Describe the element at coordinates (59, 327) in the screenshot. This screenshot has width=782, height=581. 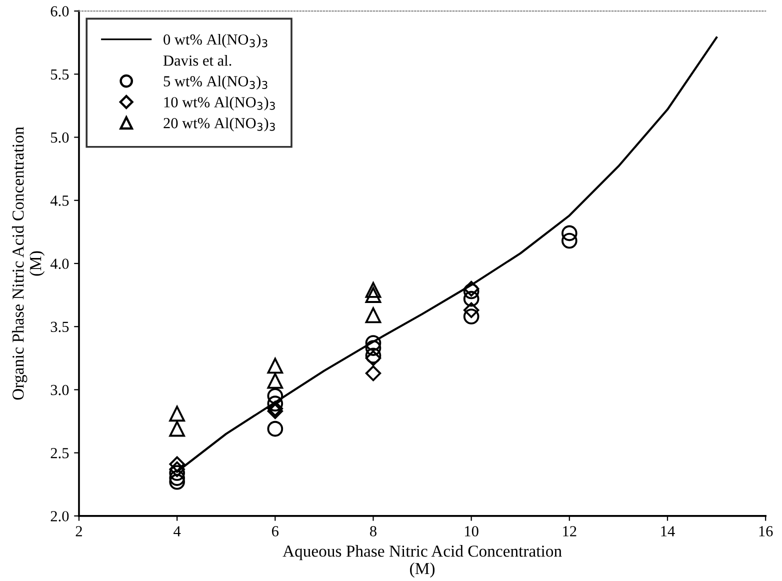
I see `y-tick-label: 3.5` at that location.